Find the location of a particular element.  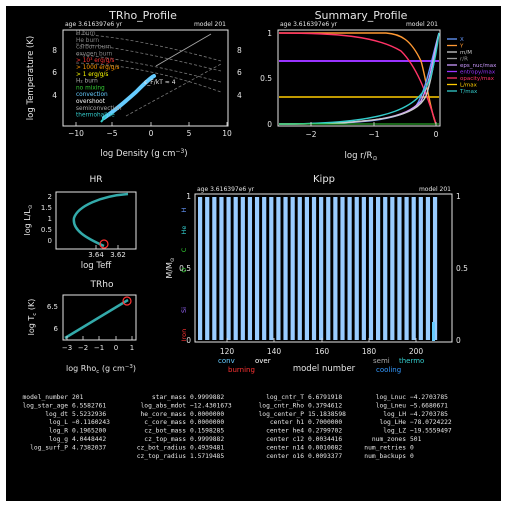

trho-profile-y-ticks: 8 6 4 8 6 4 is located at coordinates (147, 73).